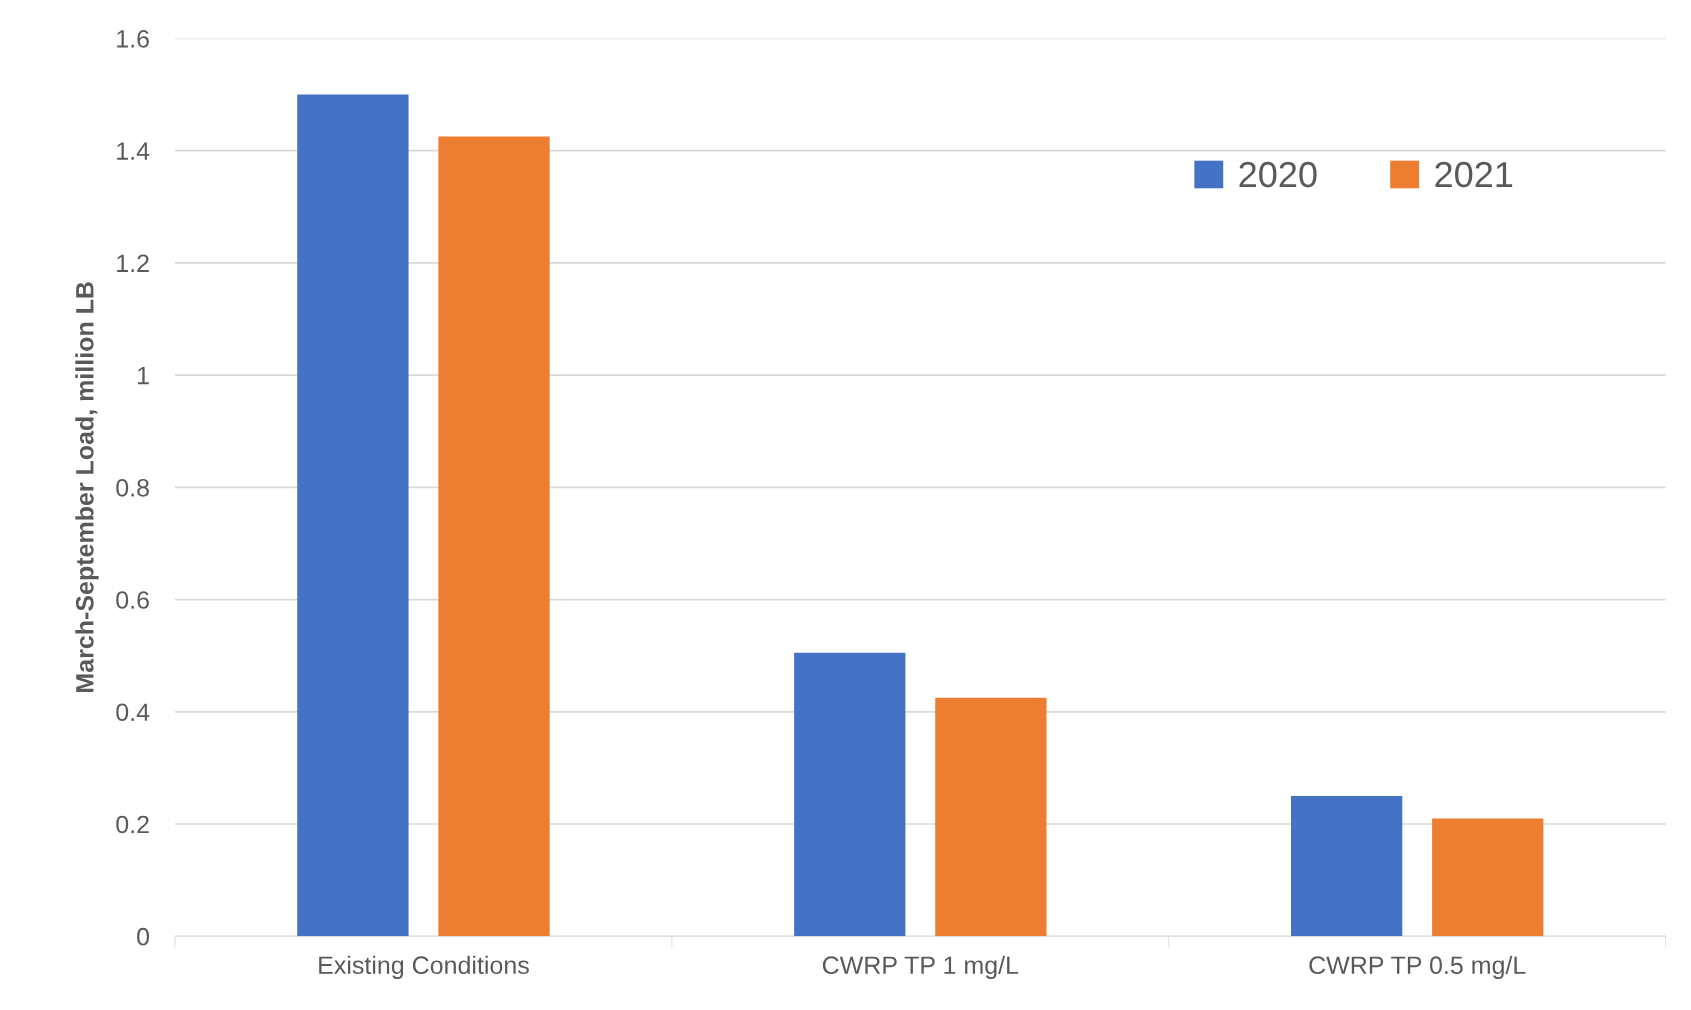  I want to click on x-tick-label: CWRP TP 1 mg/L, so click(920, 967).